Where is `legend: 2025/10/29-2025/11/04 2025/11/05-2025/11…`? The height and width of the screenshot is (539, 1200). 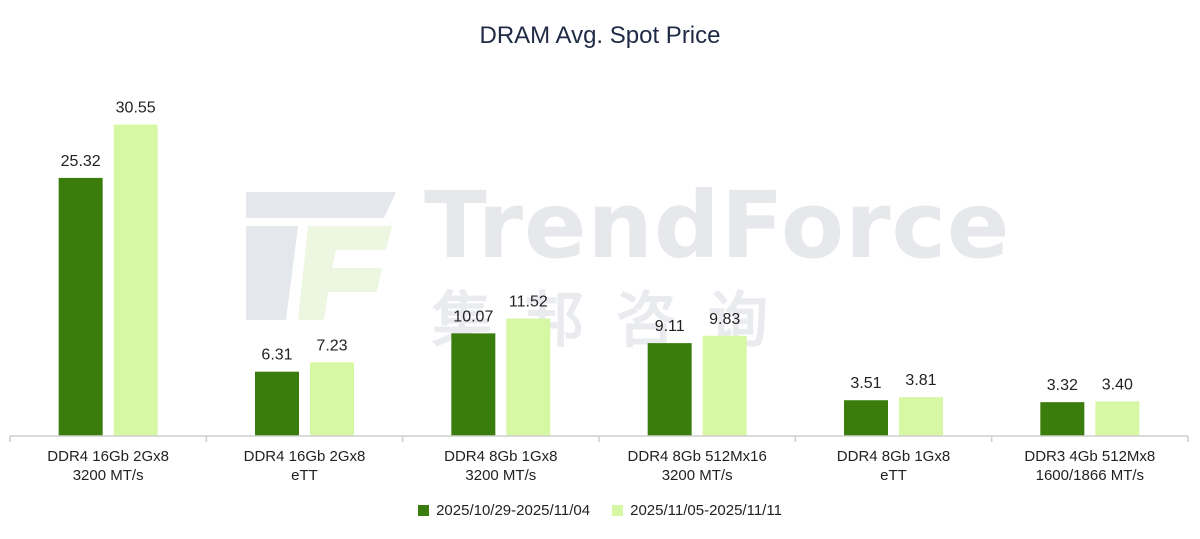 legend: 2025/10/29-2025/11/04 2025/11/05-2025/11… is located at coordinates (600, 510).